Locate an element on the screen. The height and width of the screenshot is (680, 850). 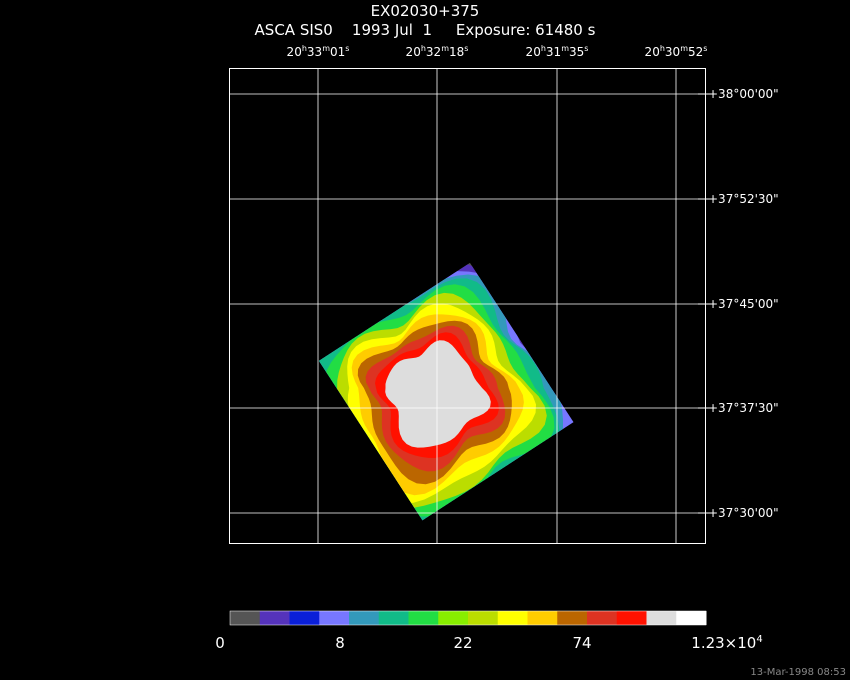
colorbar-max-label: 1.23×104 is located at coordinates (727, 643).